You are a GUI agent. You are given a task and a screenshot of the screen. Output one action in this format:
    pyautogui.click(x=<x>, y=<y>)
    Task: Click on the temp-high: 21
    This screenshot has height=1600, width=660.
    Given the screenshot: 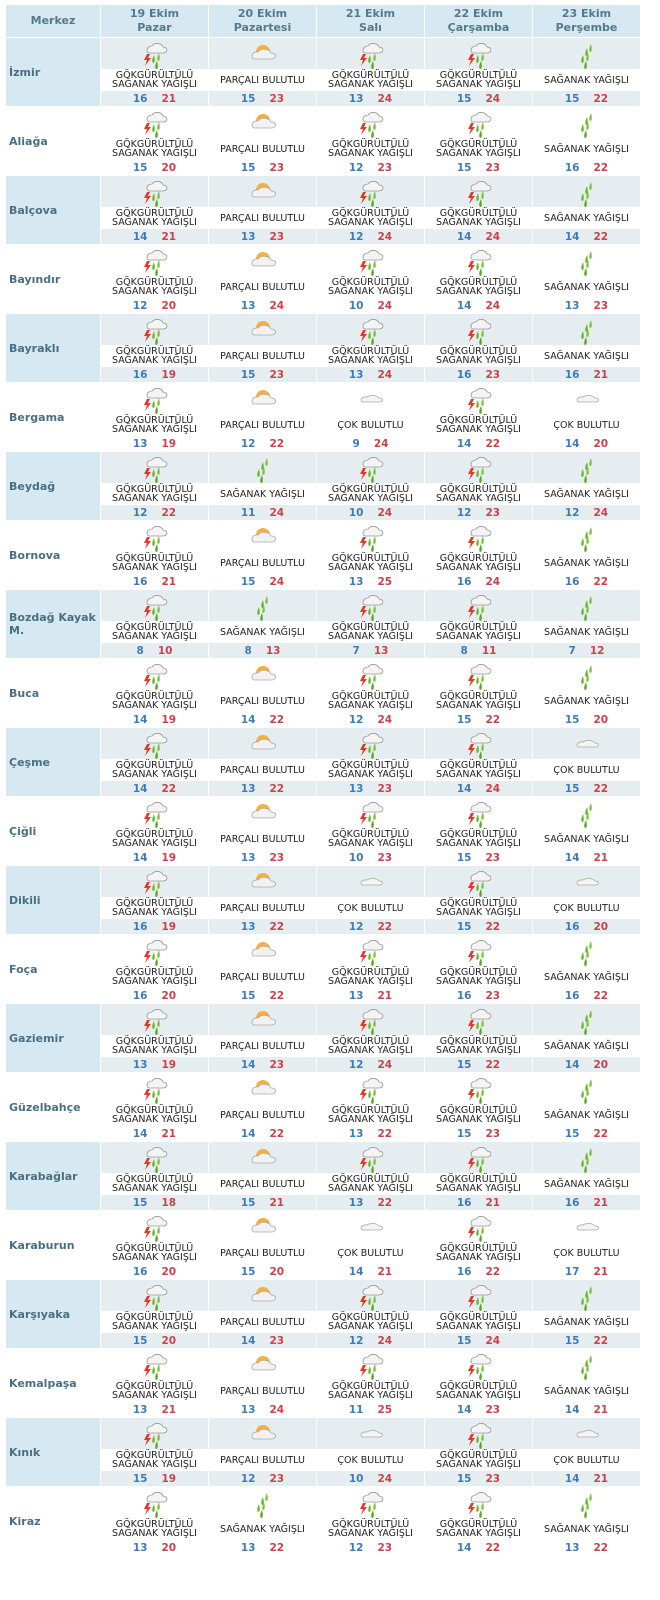 What is the action you would take?
    pyautogui.click(x=169, y=236)
    